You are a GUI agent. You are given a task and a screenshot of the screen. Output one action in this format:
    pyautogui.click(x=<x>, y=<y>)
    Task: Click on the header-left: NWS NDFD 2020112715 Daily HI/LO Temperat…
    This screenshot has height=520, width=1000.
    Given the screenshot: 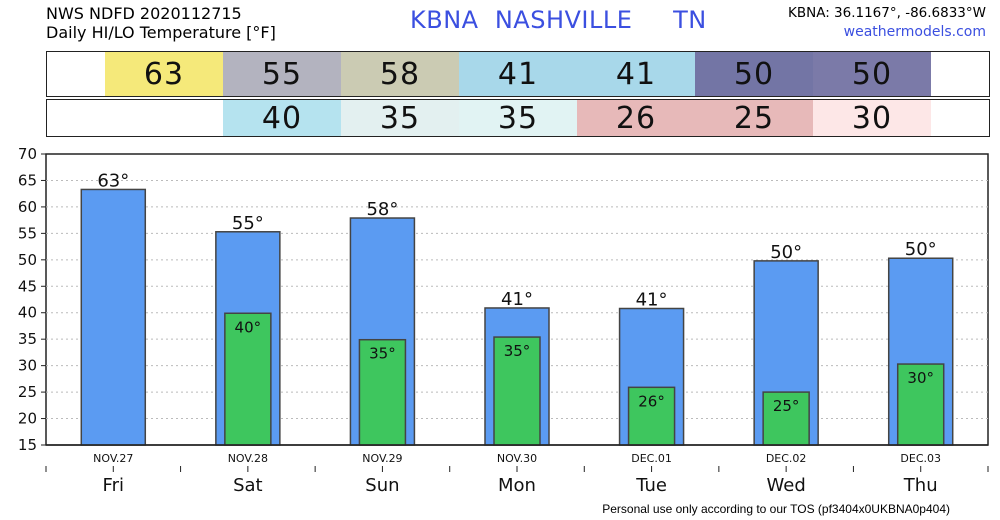 What is the action you would take?
    pyautogui.click(x=161, y=23)
    